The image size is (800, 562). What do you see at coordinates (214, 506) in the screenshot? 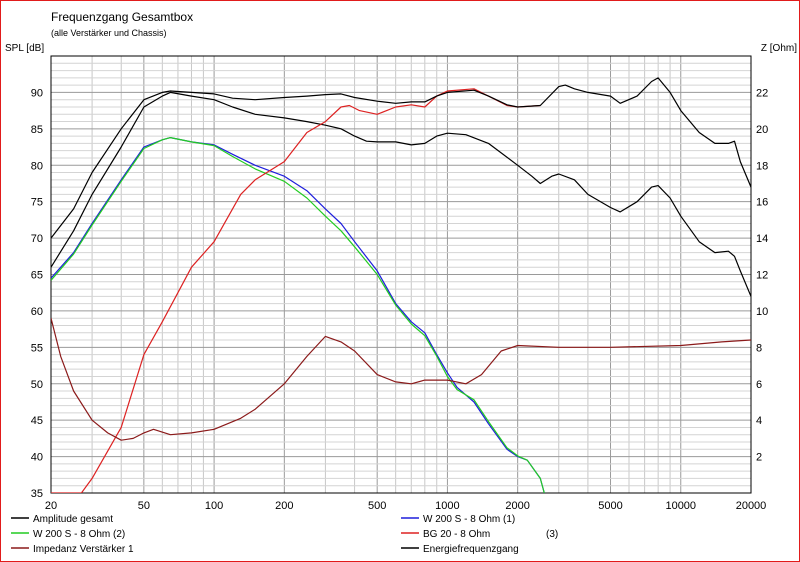
I see `x-tick-label: 100` at bounding box center [214, 506].